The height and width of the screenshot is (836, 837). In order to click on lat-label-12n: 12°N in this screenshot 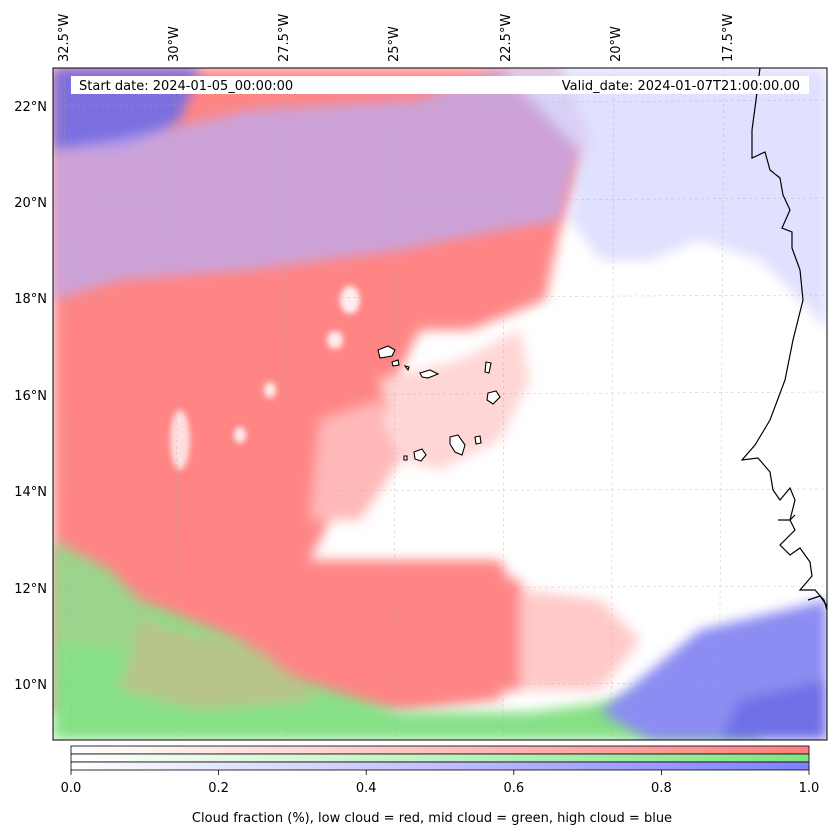, I will do `click(30, 589)`.